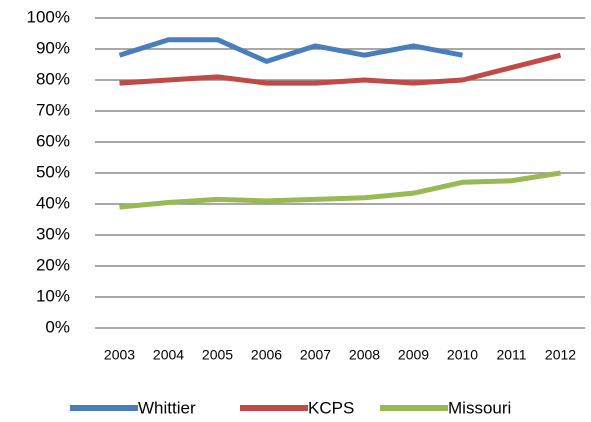 This screenshot has height=422, width=591. What do you see at coordinates (364, 355) in the screenshot?
I see `x-tick-label: 2008` at bounding box center [364, 355].